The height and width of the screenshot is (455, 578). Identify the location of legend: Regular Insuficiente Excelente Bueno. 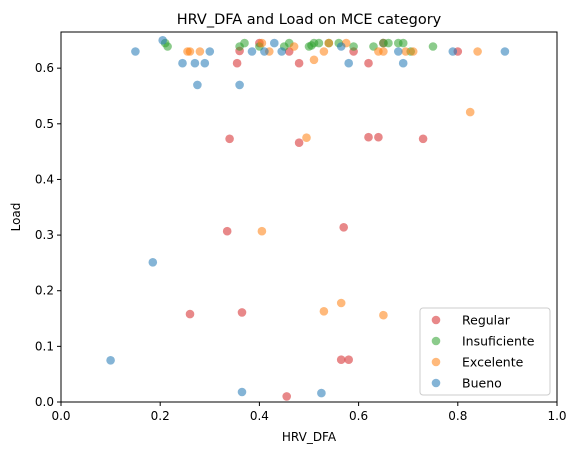
(485, 351).